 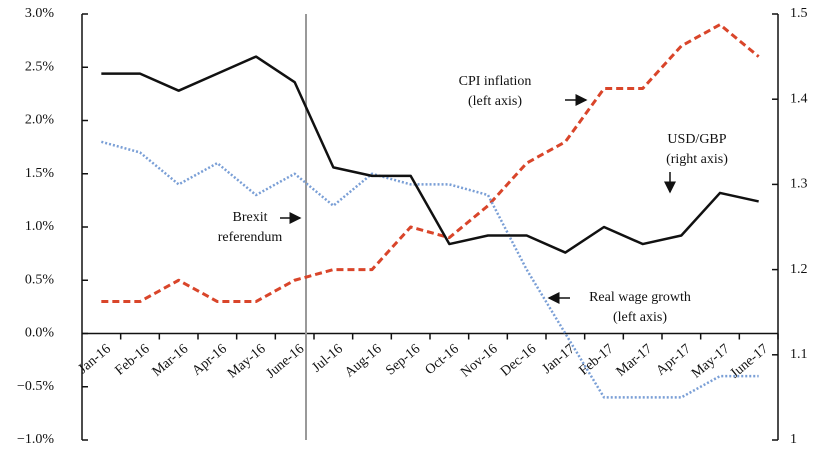 What do you see at coordinates (40, 279) in the screenshot?
I see `y-tick-label: 0.5%` at bounding box center [40, 279].